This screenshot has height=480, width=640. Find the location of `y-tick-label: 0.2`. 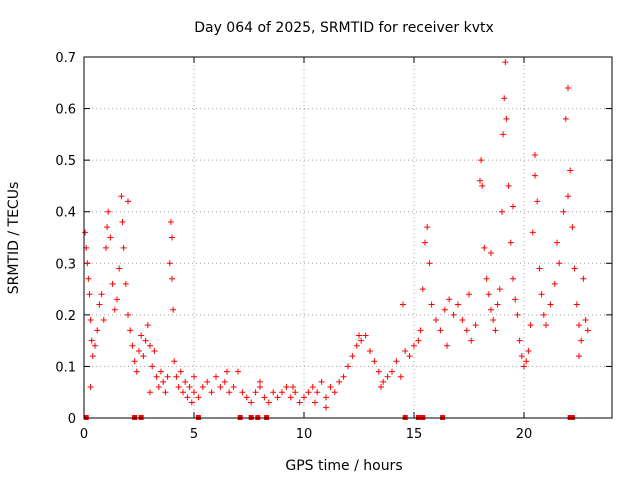

y-tick-label: 0.2 is located at coordinates (65, 316).